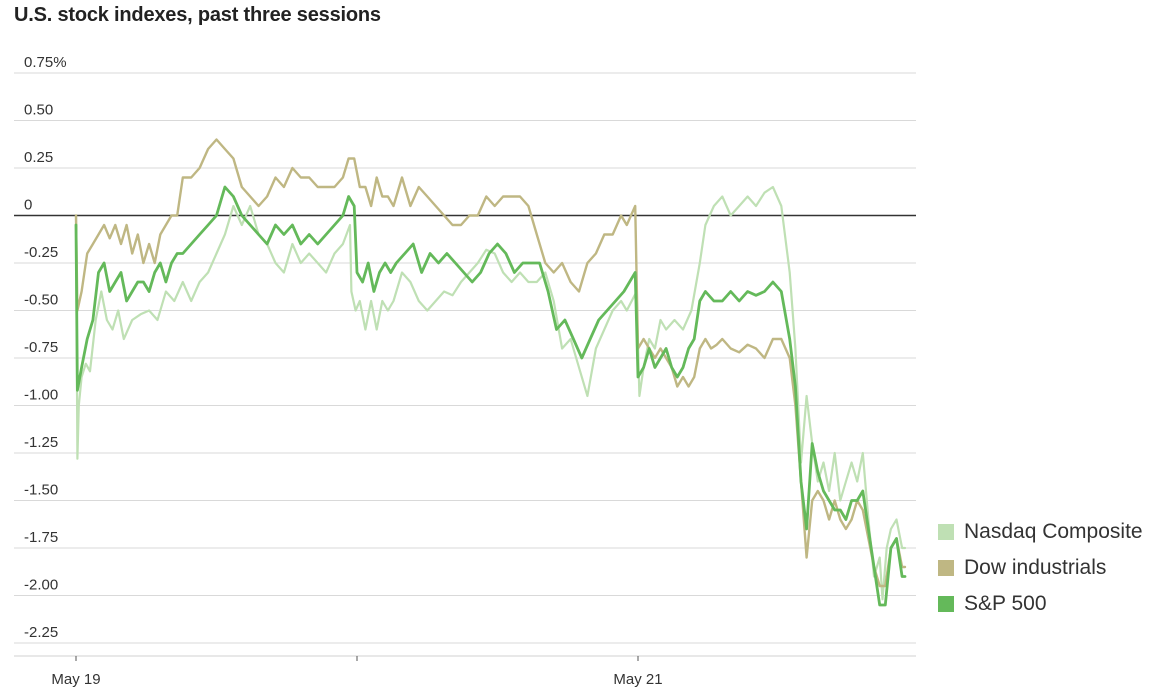 The width and height of the screenshot is (1153, 699). Describe the element at coordinates (946, 532) in the screenshot. I see `legend-swatch-nasdaq` at that location.